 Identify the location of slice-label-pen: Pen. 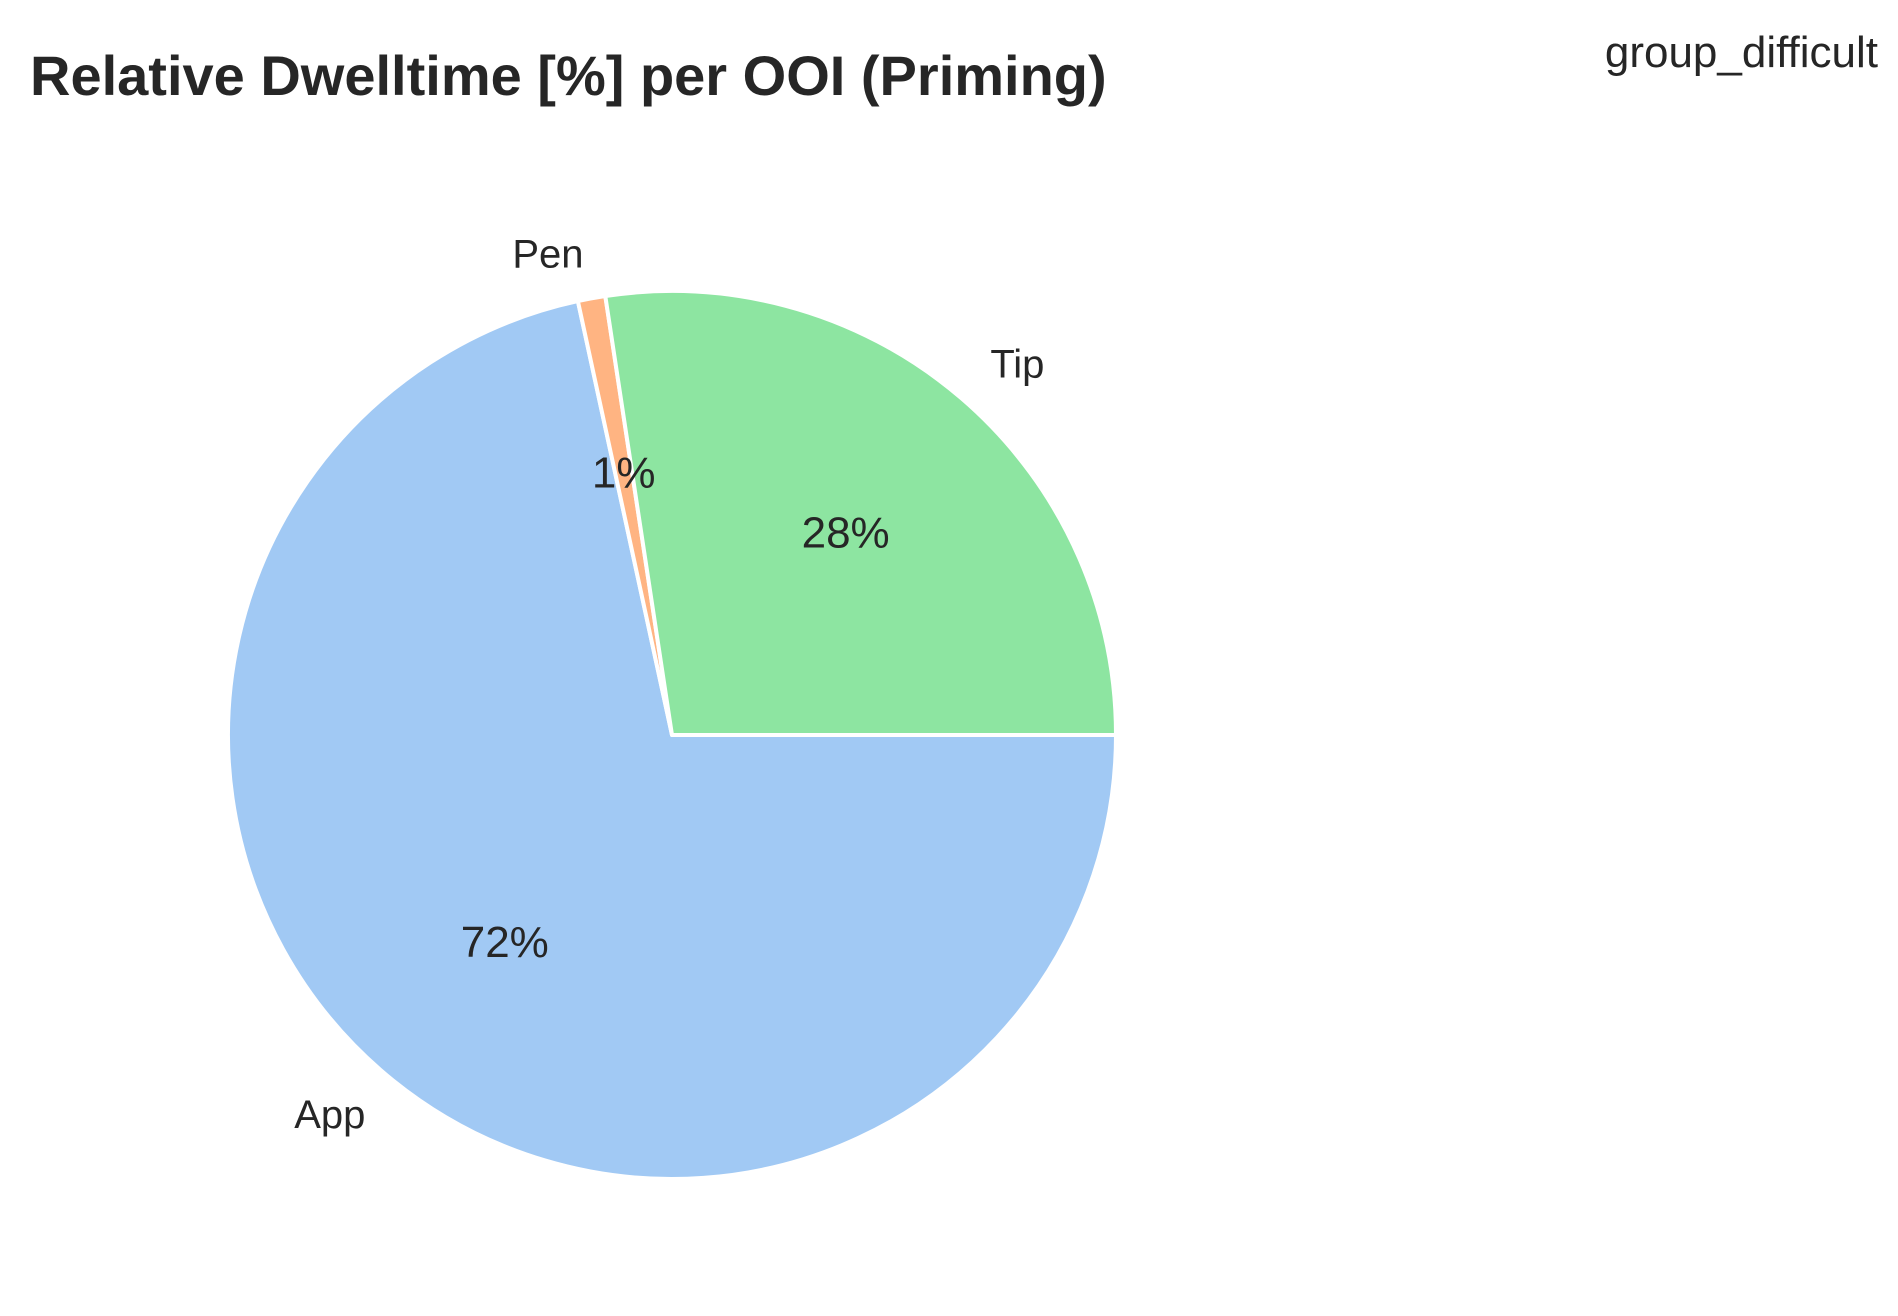
(547, 255).